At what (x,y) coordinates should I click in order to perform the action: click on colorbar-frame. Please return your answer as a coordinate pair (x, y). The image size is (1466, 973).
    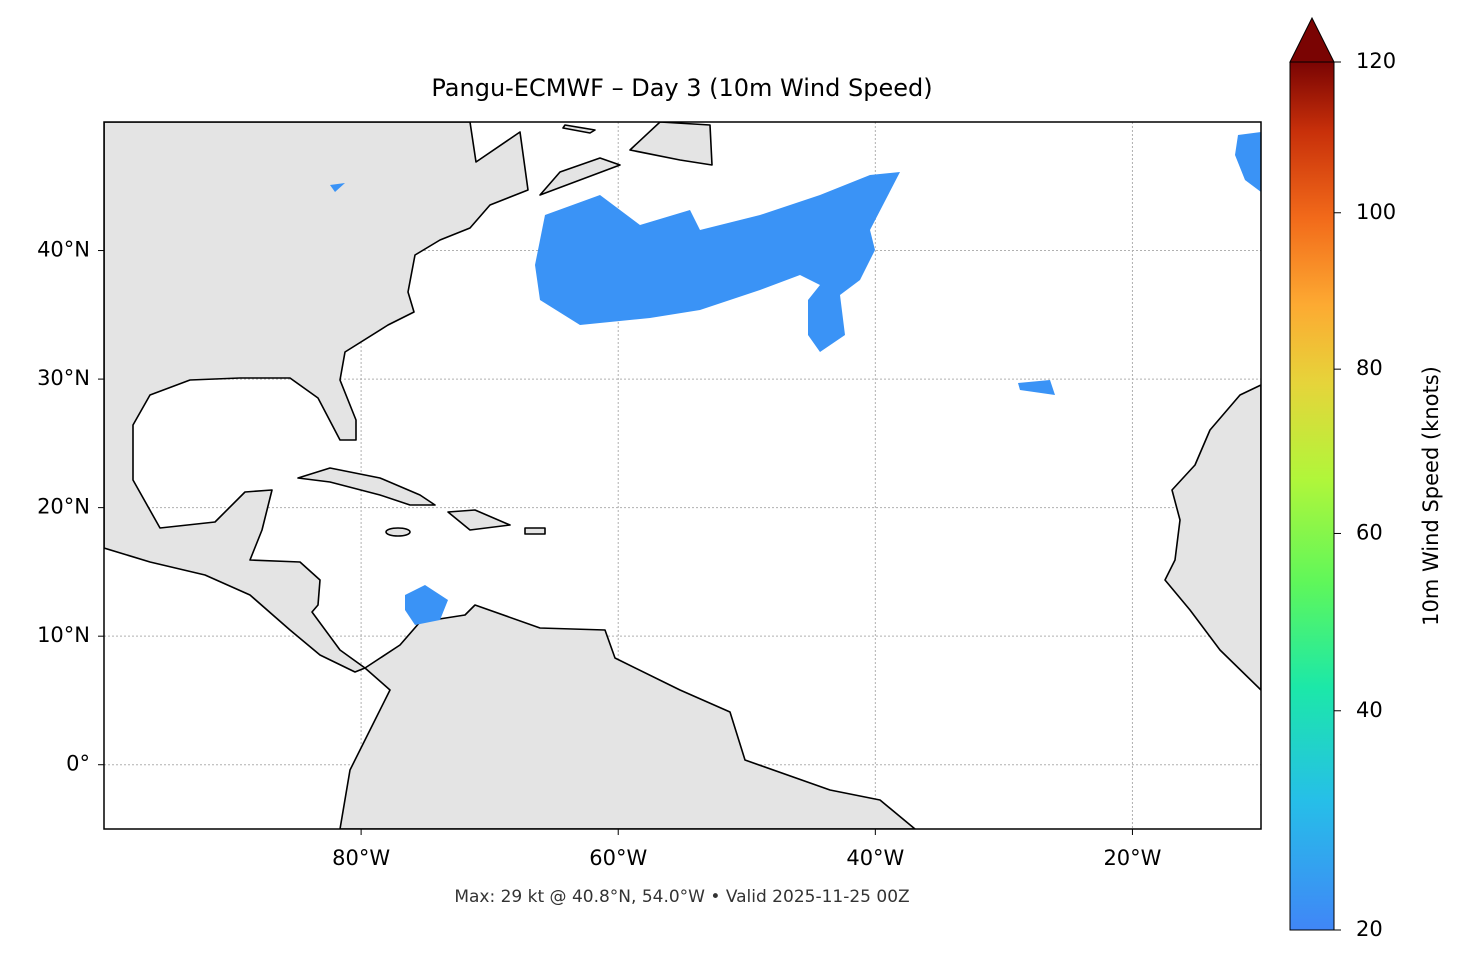
    Looking at the image, I should click on (1312, 496).